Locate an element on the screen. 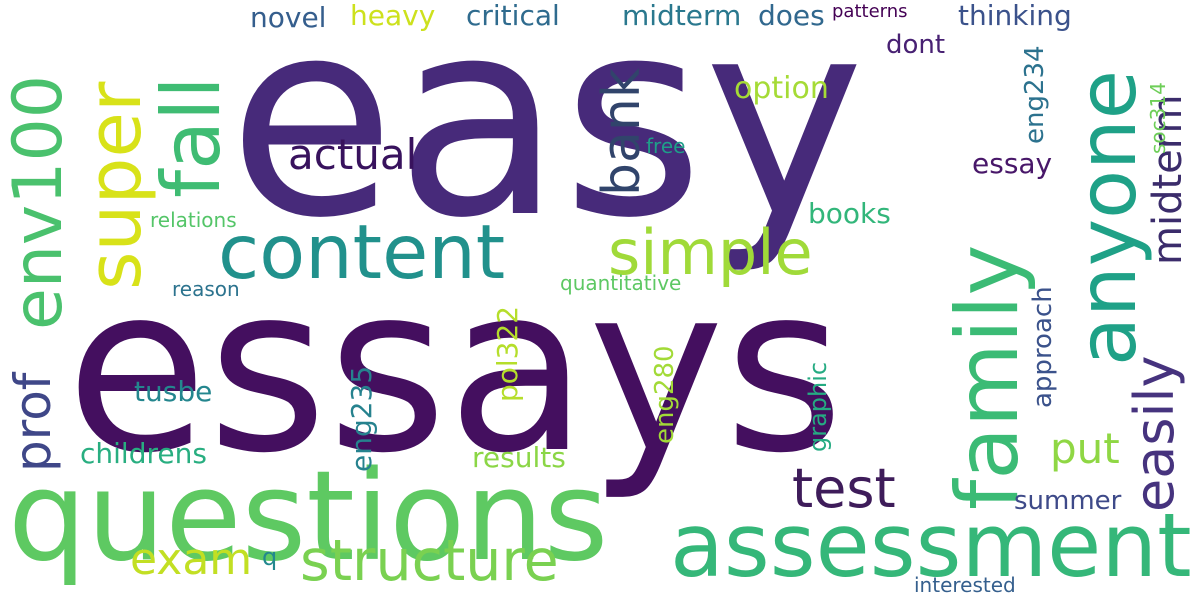 The image size is (1200, 600). word-eng234: eng234 is located at coordinates (1035, 94).